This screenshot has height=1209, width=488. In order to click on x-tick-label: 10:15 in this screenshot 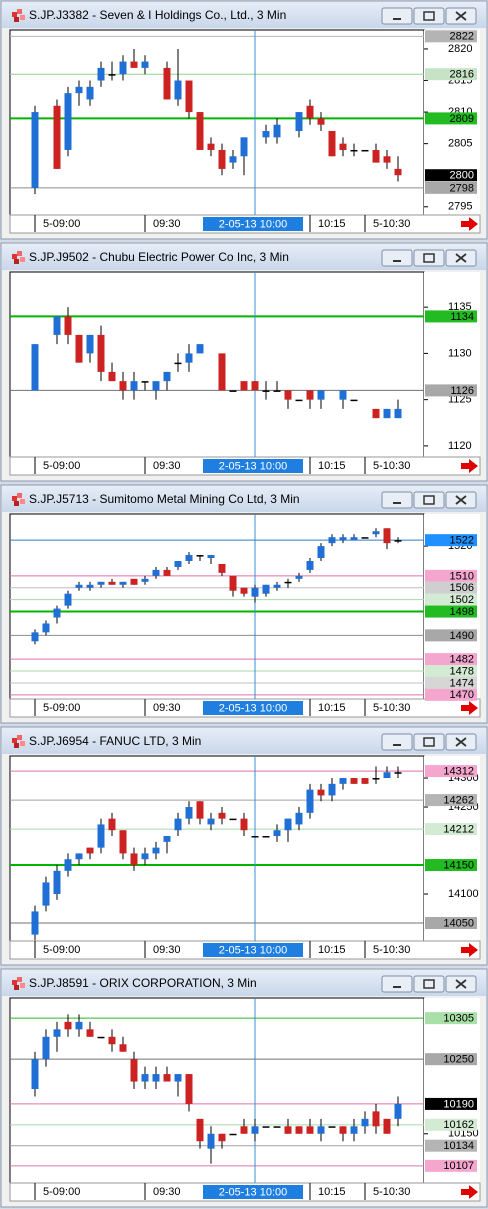, I will do `click(332, 224)`.